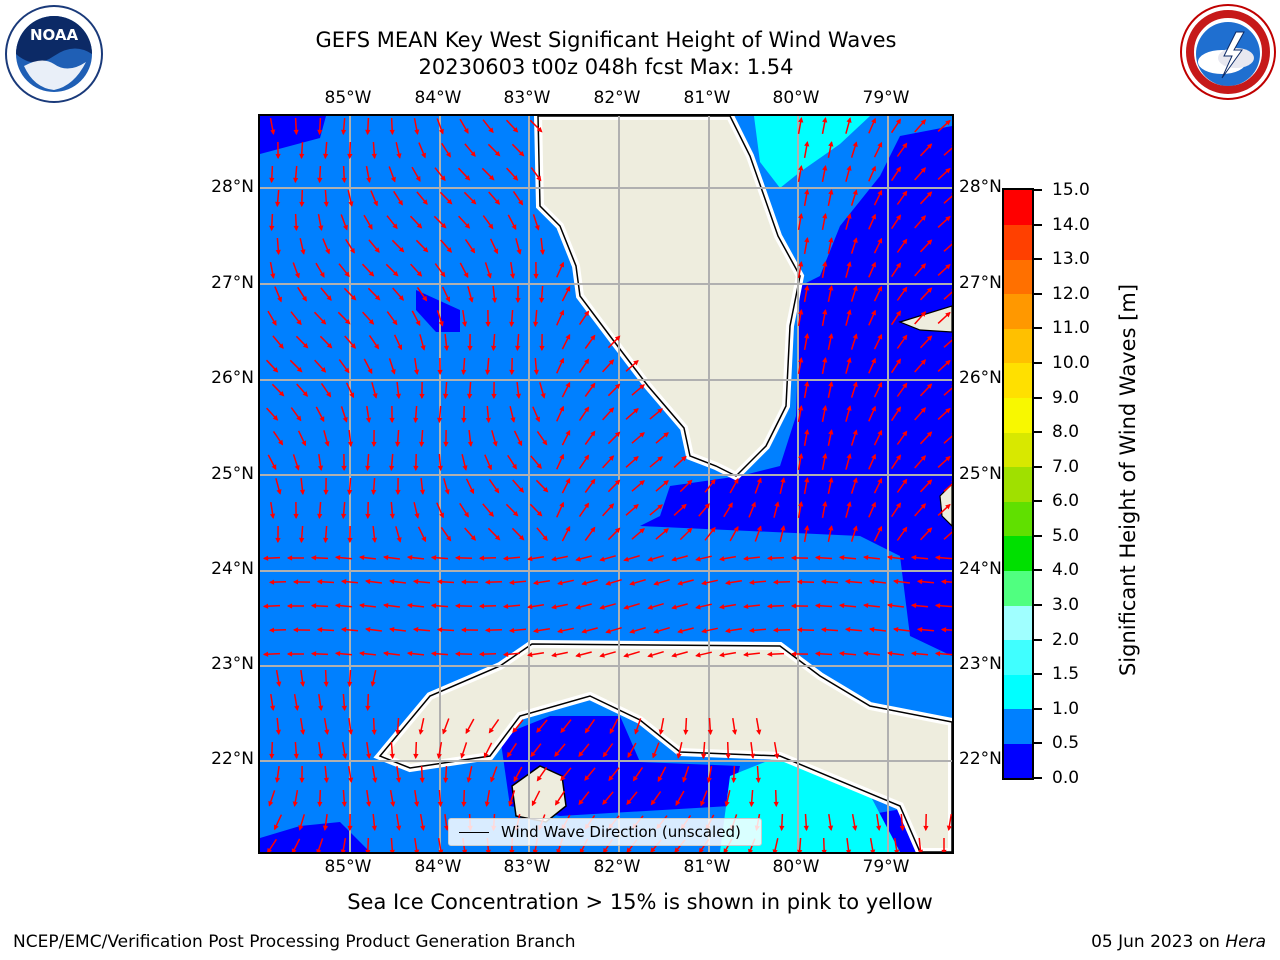 This screenshot has height=960, width=1280. Describe the element at coordinates (1178, 942) in the screenshot. I see `credit-date: 05 Jun 2023 on Hera` at that location.